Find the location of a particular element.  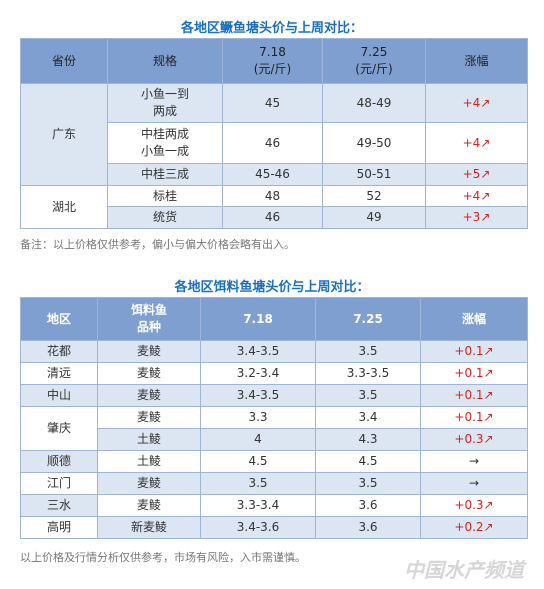

cell: 3.3-3.5 is located at coordinates (368, 373).